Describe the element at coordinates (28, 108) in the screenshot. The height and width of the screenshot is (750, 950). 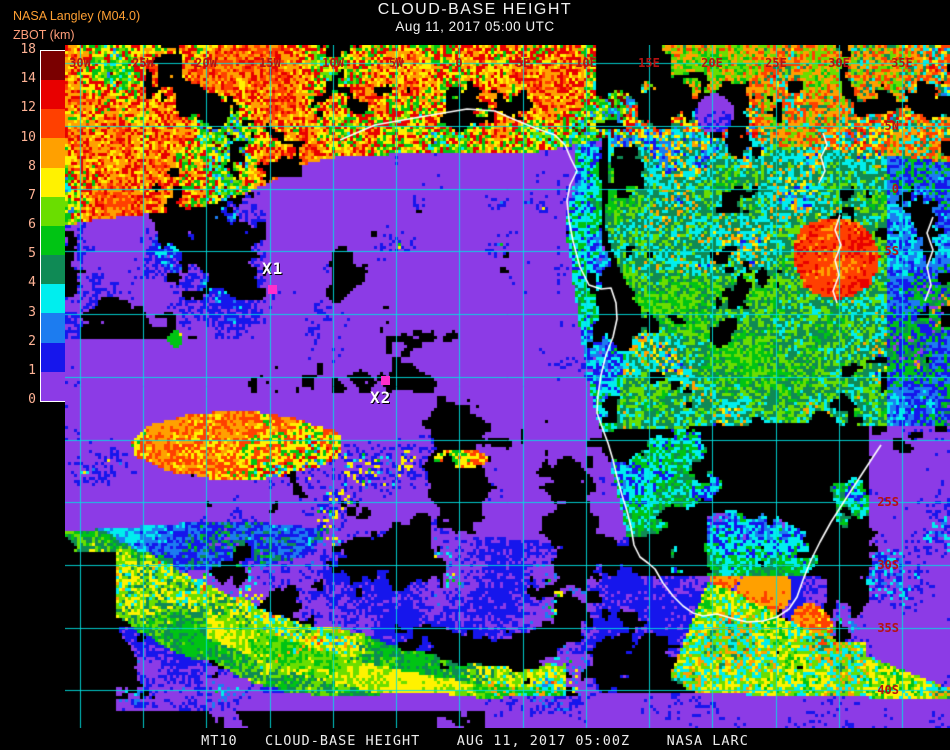
I see `colorbar-tick: 12` at that location.